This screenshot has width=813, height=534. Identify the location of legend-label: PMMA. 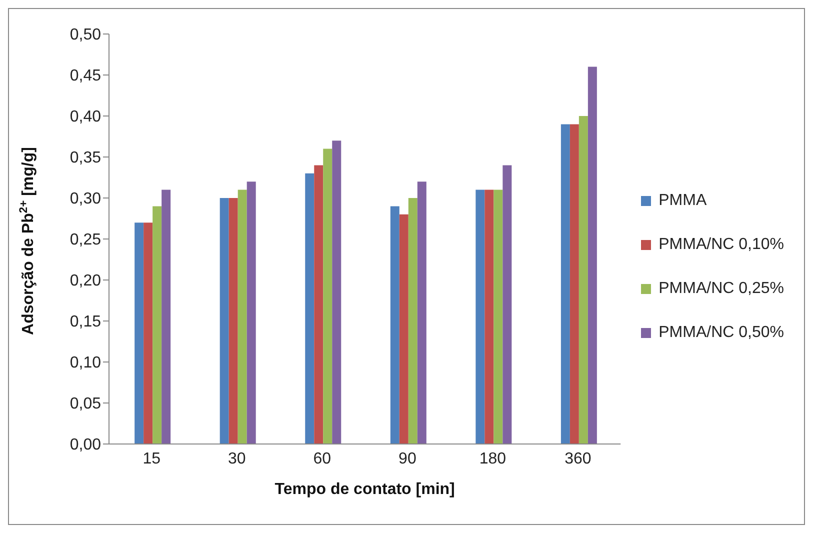
(683, 201).